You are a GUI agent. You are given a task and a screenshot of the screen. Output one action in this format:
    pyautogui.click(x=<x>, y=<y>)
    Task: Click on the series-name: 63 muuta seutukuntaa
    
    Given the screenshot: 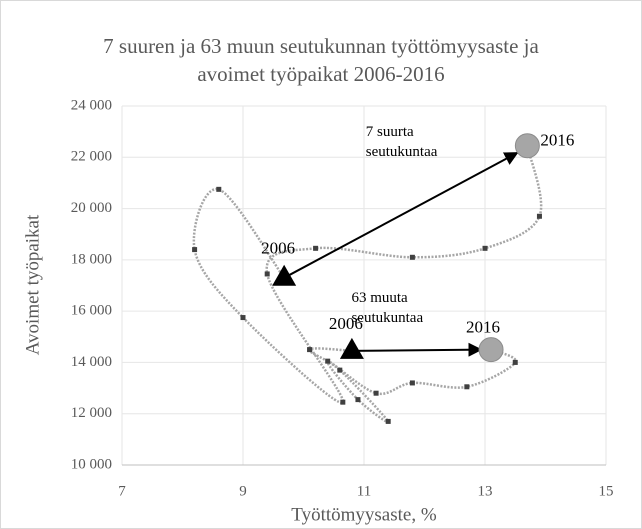 What is the action you would take?
    pyautogui.click(x=387, y=308)
    